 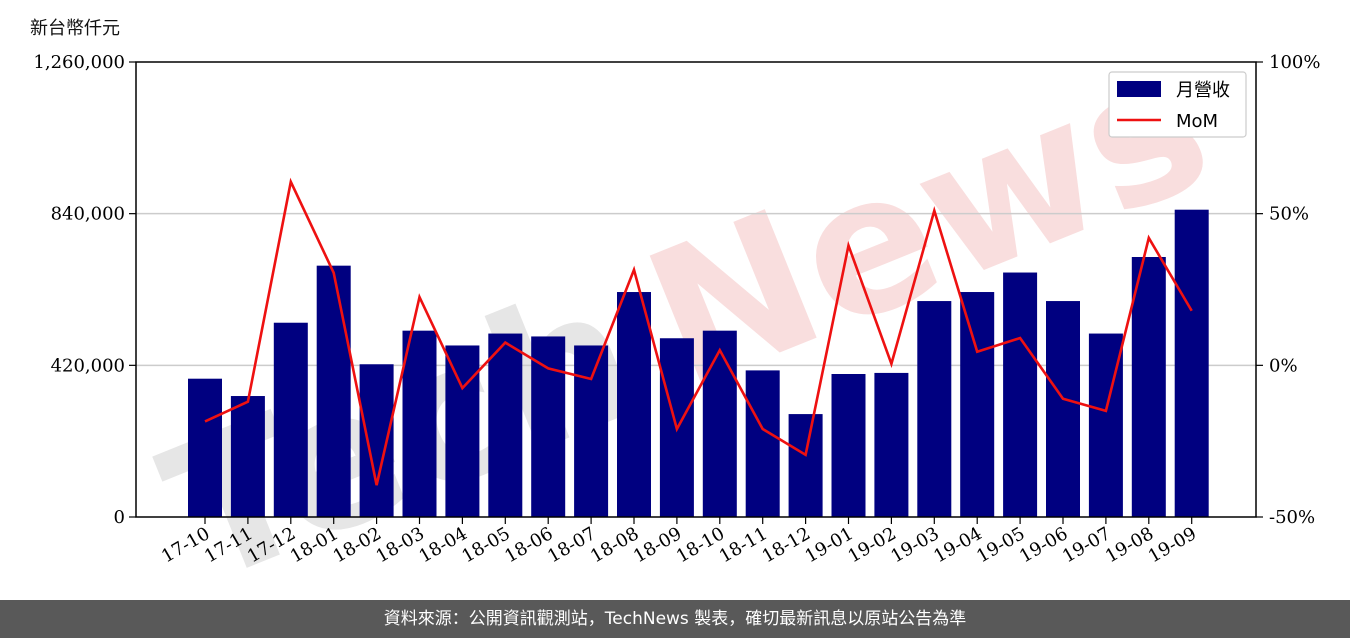 What do you see at coordinates (485, 545) in the screenshot?
I see `x-tick-label-18-05: 18-05` at bounding box center [485, 545].